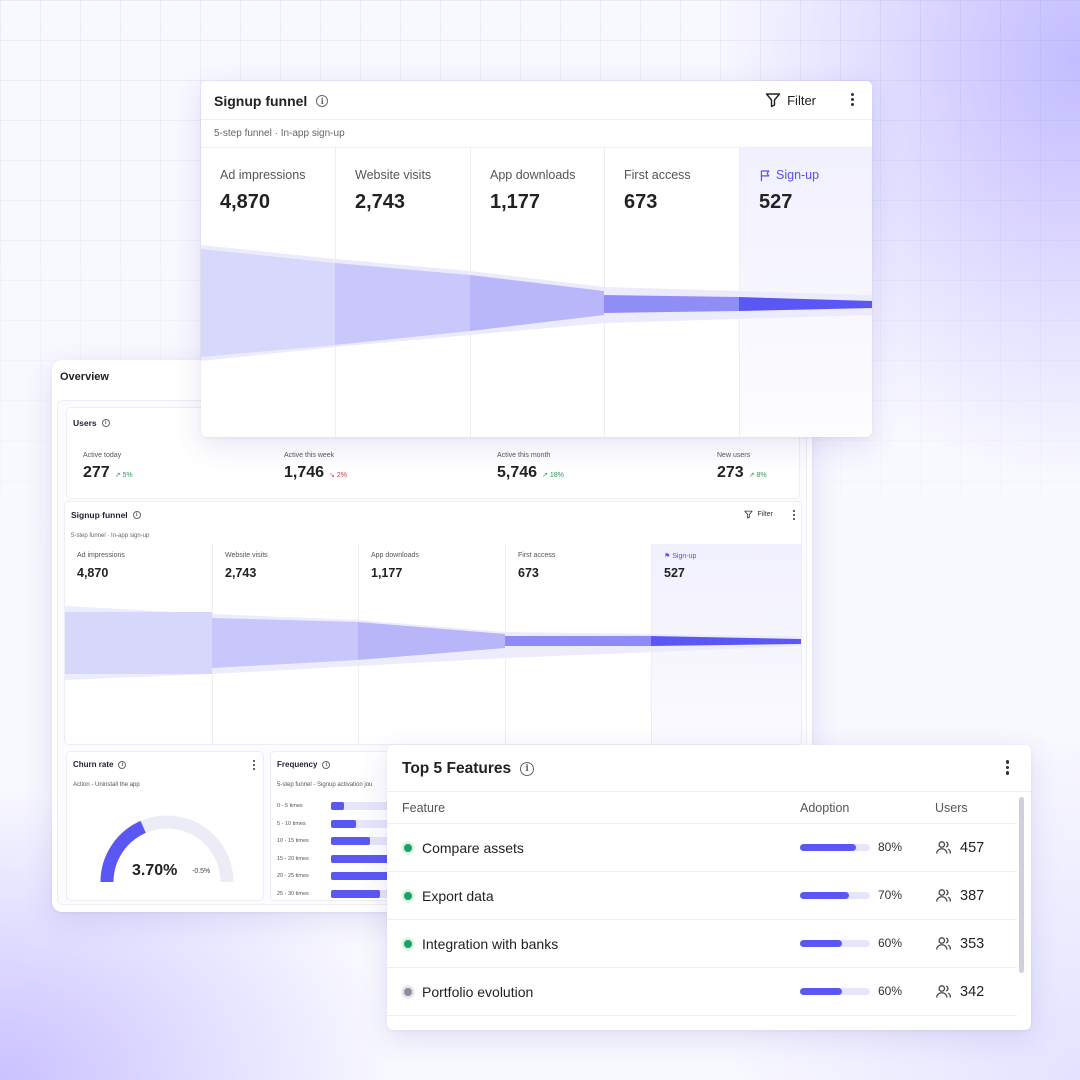 The width and height of the screenshot is (1080, 1080). What do you see at coordinates (108, 467) in the screenshot?
I see `stat-active-today: Active today 277 ↗ 5%` at bounding box center [108, 467].